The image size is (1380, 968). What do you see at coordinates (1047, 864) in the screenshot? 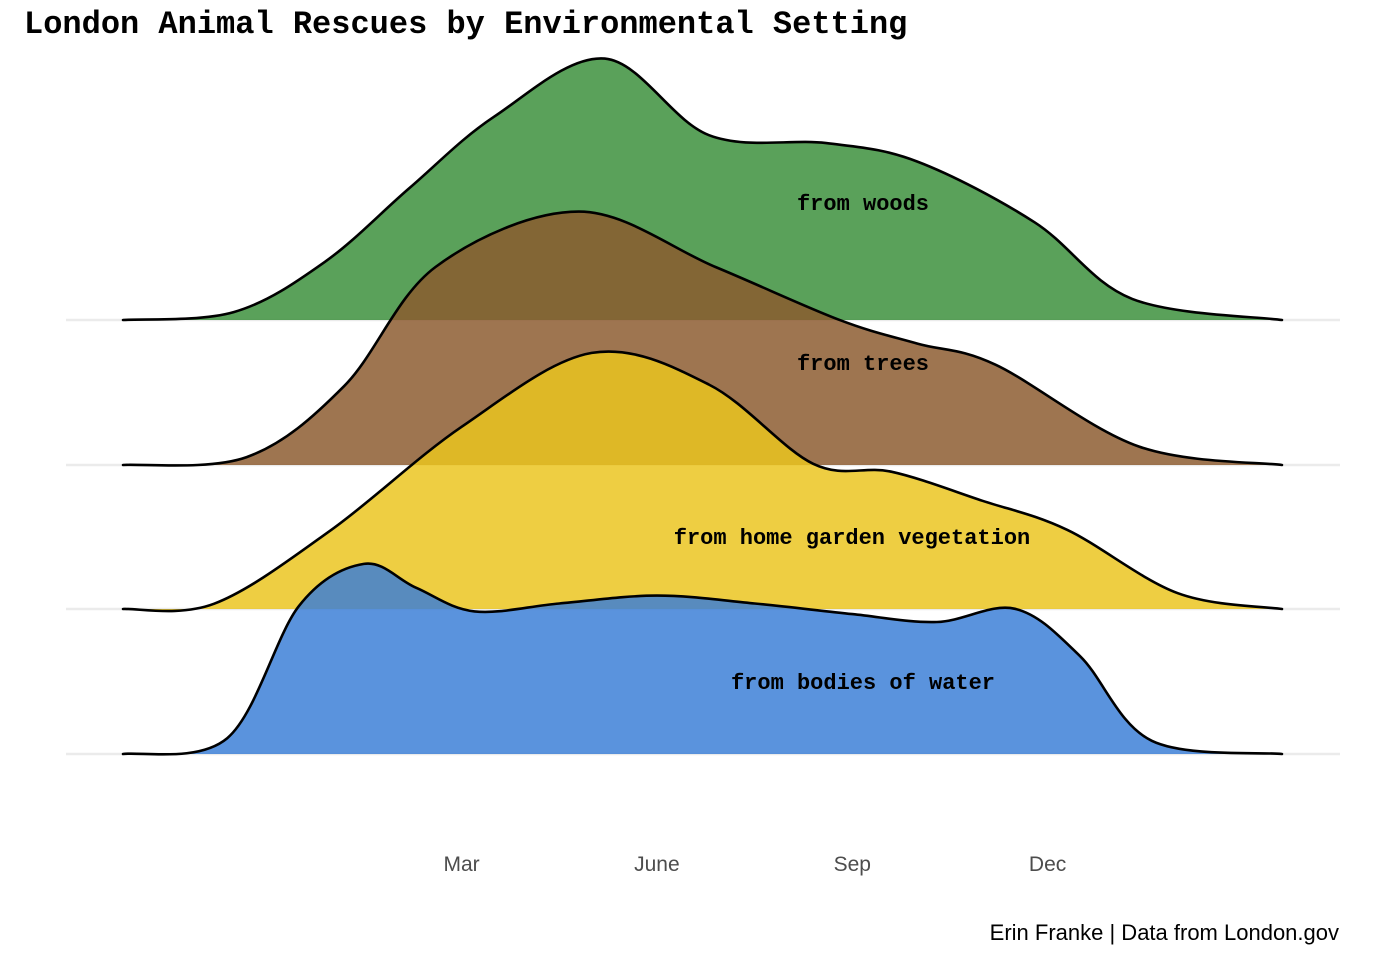
I see `x-tick-label-dec: Dec` at bounding box center [1047, 864].